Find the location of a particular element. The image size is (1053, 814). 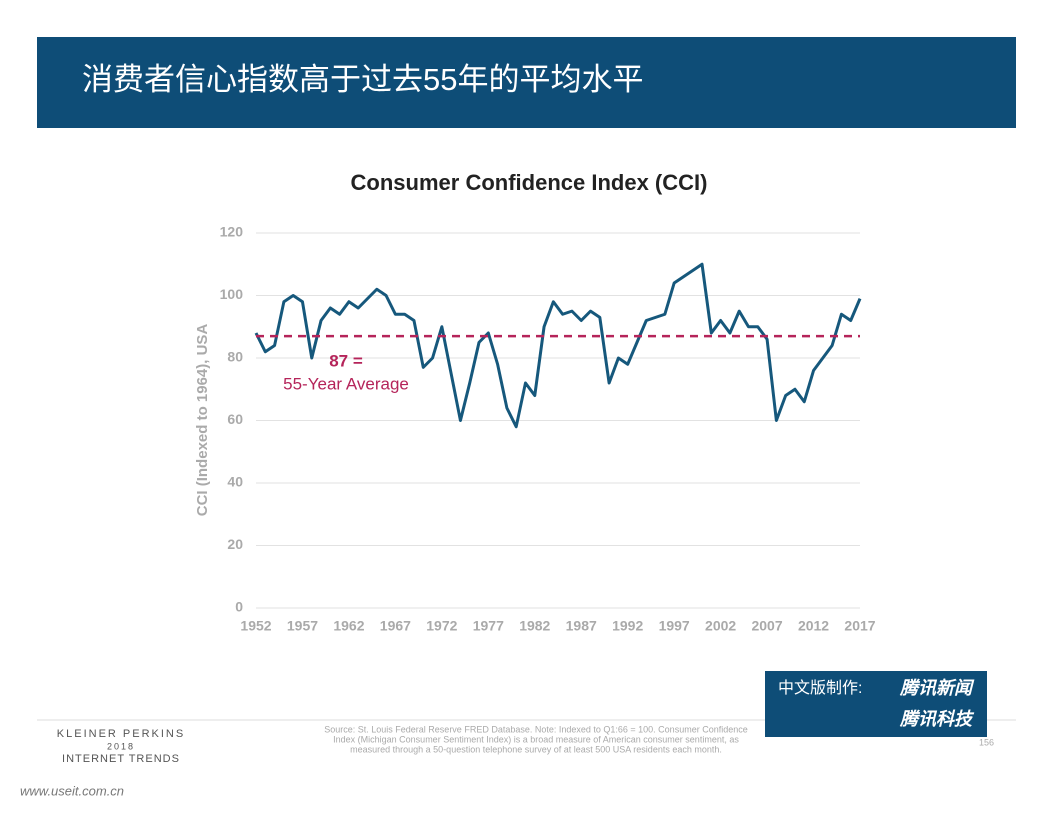

y-tick-label: 40 is located at coordinates (235, 482).